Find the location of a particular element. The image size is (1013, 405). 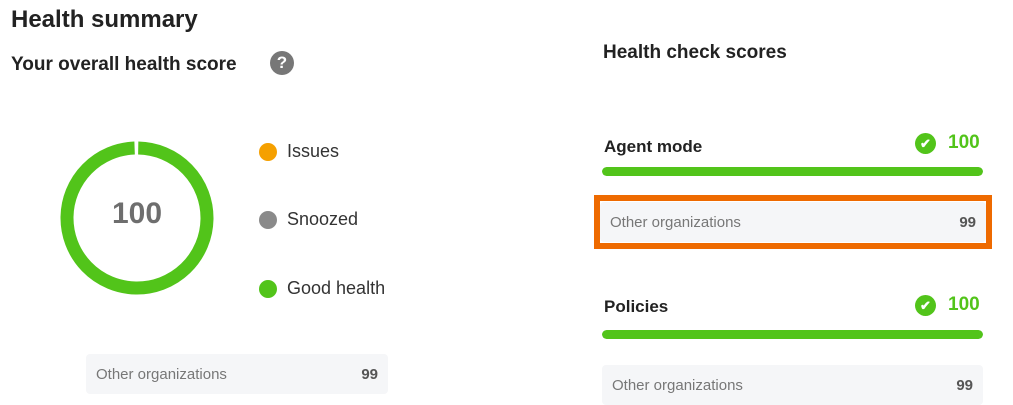

policies-progress is located at coordinates (792, 334).